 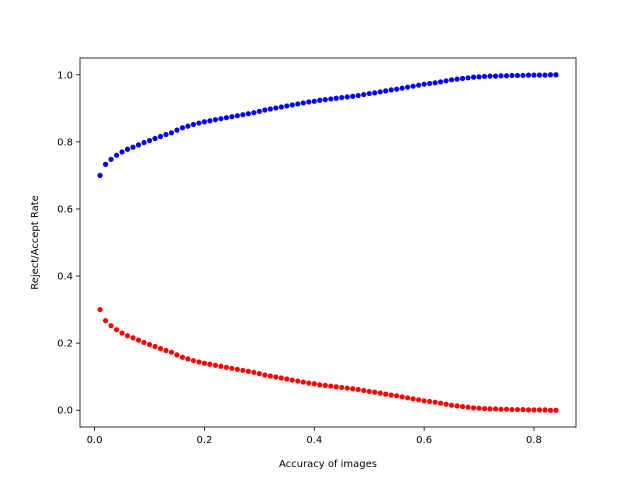 What do you see at coordinates (65, 75) in the screenshot?
I see `y-tick-label: 1.0` at bounding box center [65, 75].